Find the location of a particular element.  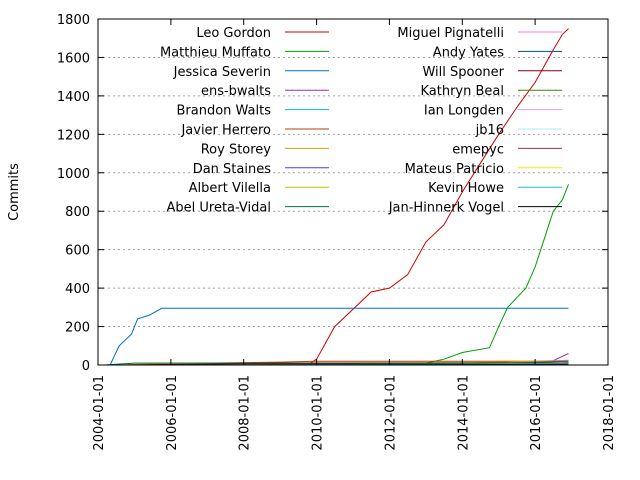

legend-label: Andy Yates is located at coordinates (468, 52).